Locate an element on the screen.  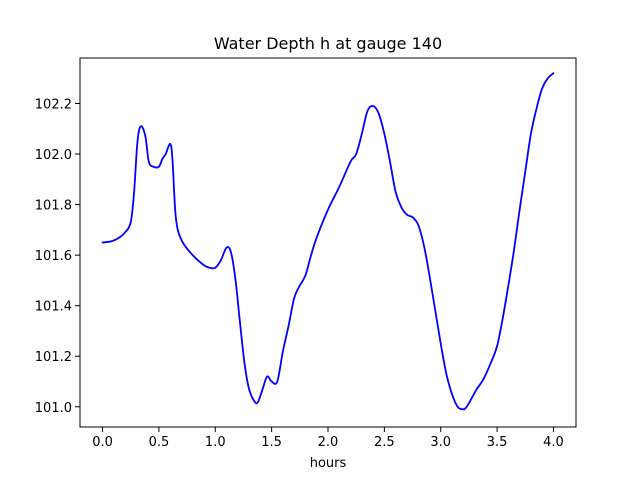
y-tick-label: 101.8 is located at coordinates (53, 206).